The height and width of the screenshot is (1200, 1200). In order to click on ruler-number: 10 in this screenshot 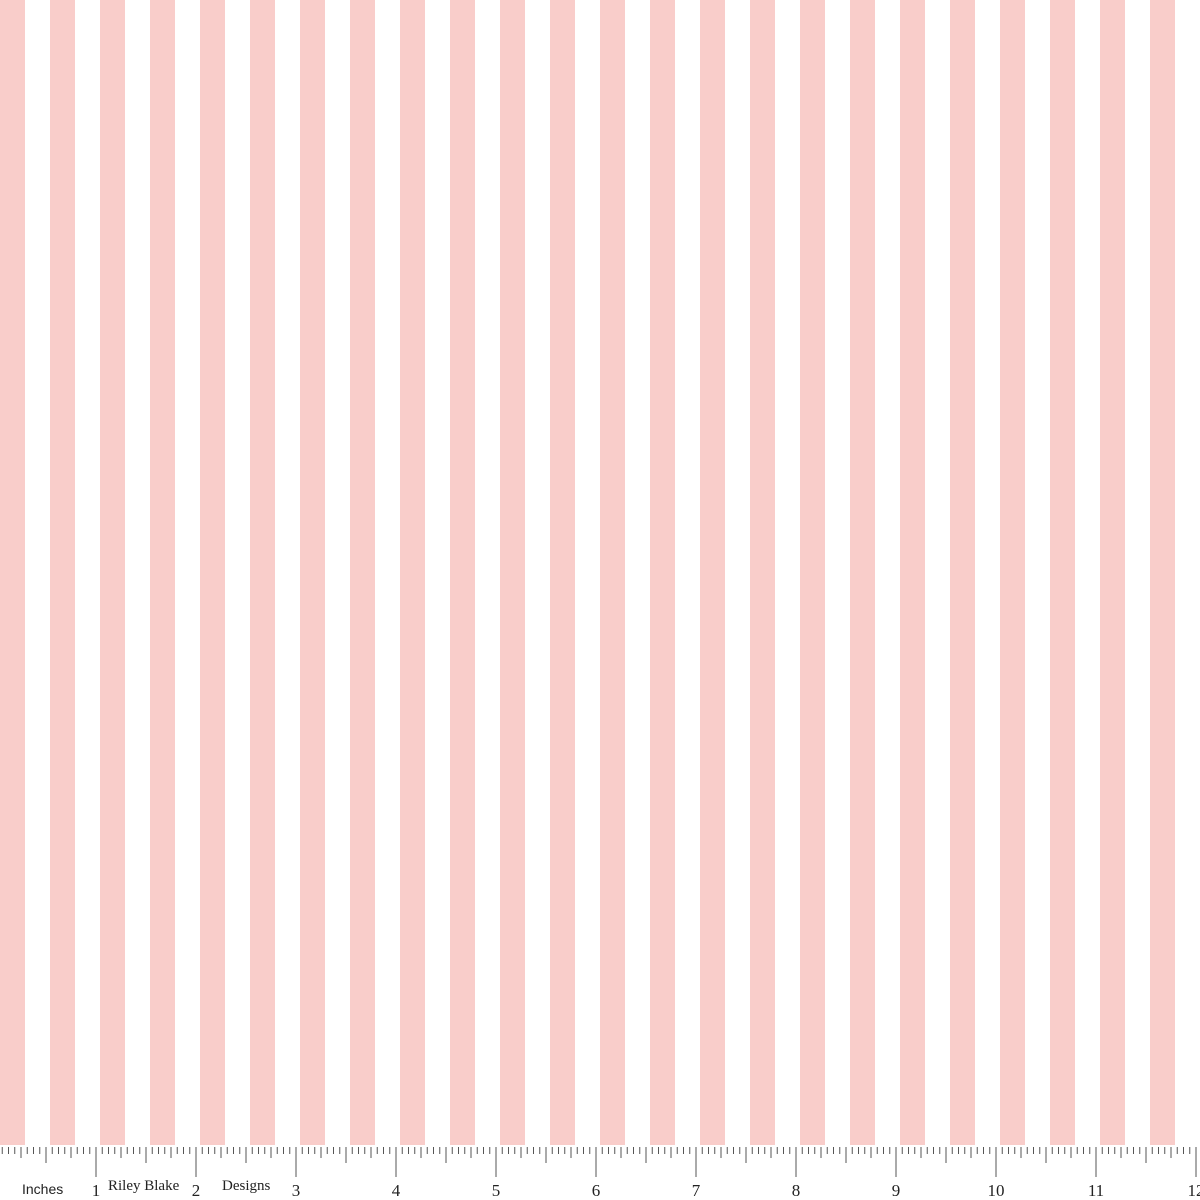, I will do `click(996, 1190)`.